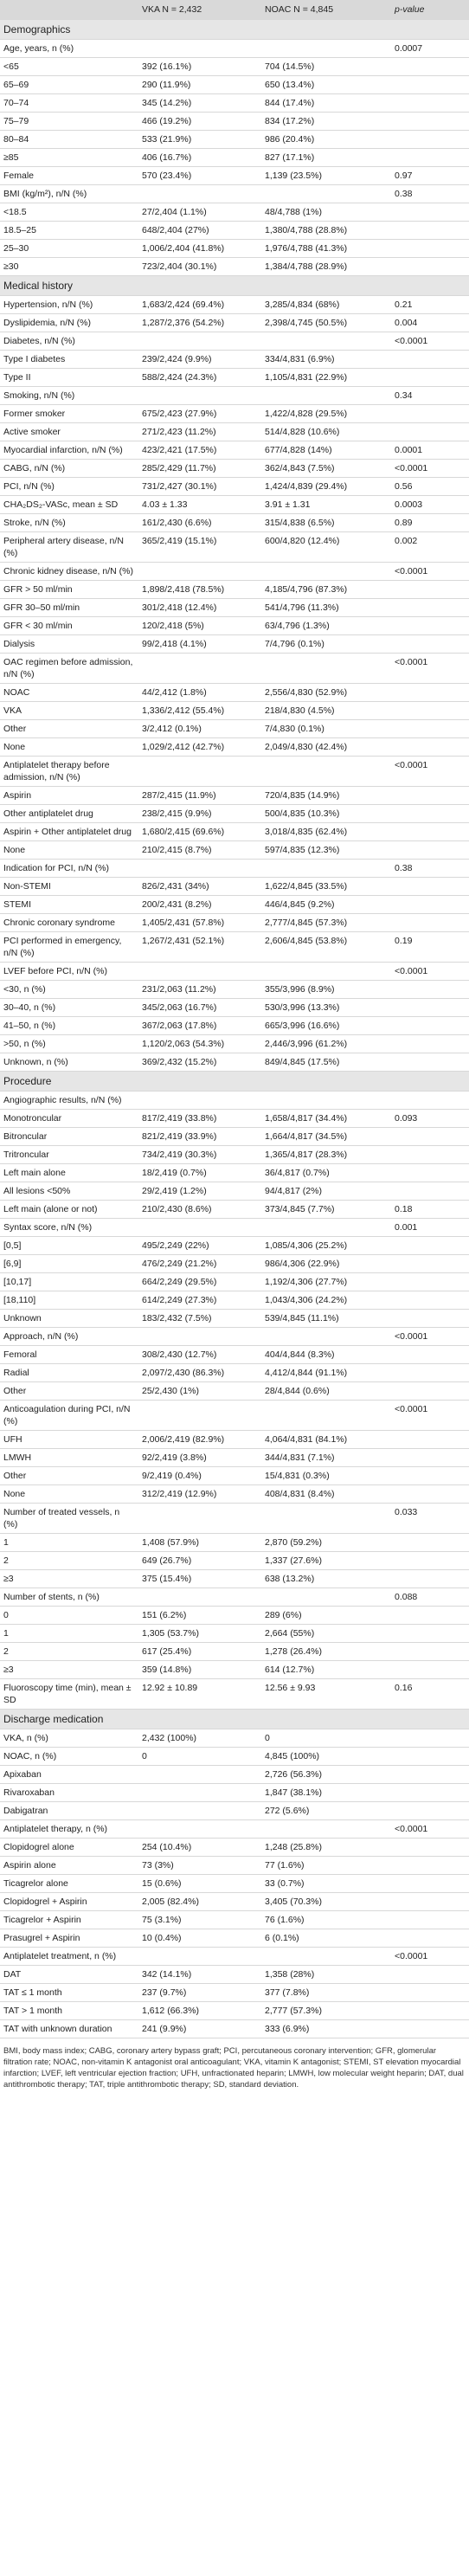  What do you see at coordinates (234, 341) in the screenshot?
I see `table-row: Diabetes, n/N (%) <0.0001` at bounding box center [234, 341].